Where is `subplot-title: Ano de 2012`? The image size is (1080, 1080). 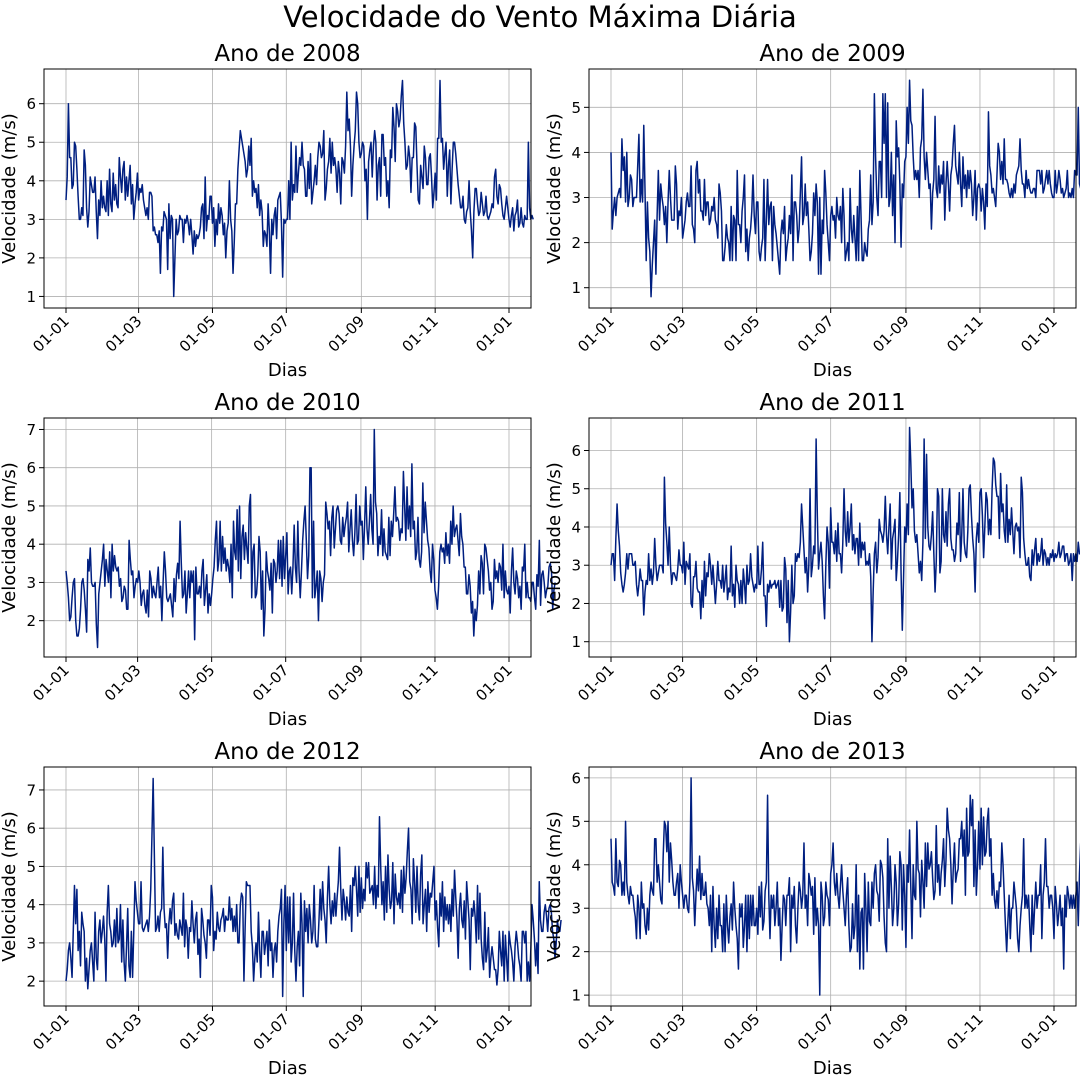
subplot-title: Ano de 2012 is located at coordinates (287, 752).